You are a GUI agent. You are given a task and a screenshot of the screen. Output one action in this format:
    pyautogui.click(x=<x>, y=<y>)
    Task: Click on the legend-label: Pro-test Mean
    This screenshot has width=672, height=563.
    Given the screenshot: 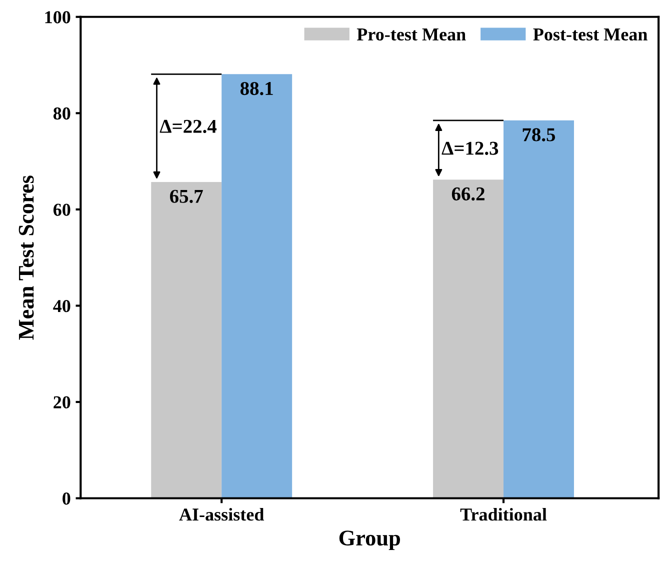 What is the action you would take?
    pyautogui.click(x=411, y=34)
    